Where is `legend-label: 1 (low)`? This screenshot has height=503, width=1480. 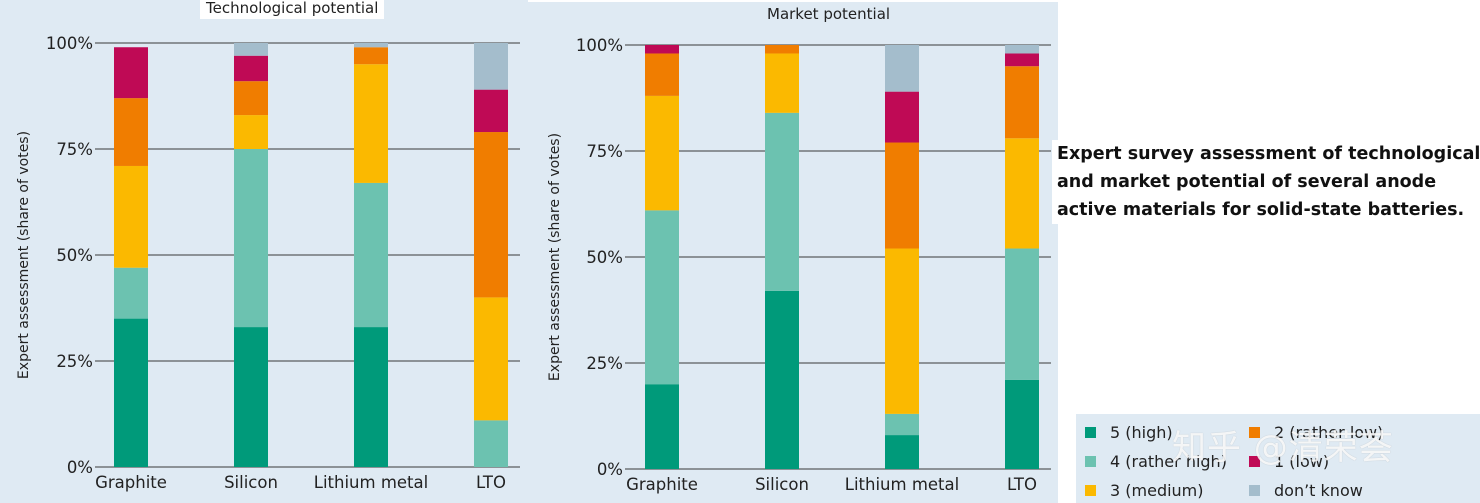 legend-label: 1 (low) is located at coordinates (1302, 461).